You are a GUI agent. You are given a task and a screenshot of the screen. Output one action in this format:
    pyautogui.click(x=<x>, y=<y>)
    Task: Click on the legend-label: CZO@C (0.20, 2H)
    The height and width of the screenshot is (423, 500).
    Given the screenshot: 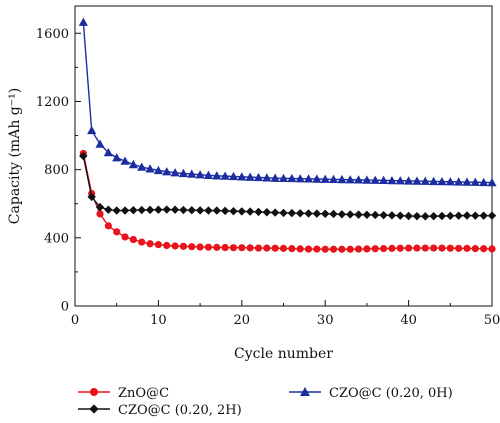 What is the action you would take?
    pyautogui.click(x=180, y=410)
    